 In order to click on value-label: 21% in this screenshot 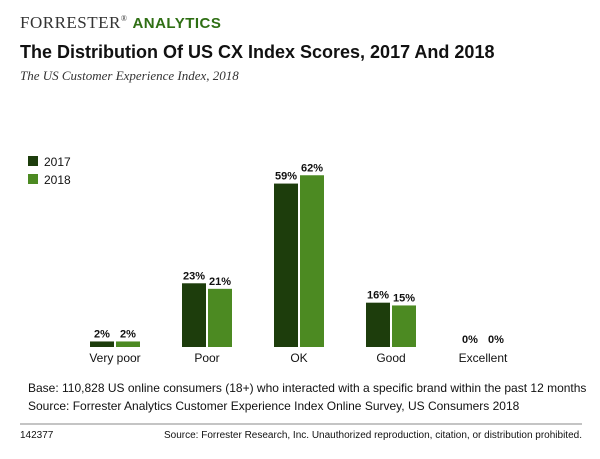, I will do `click(220, 282)`.